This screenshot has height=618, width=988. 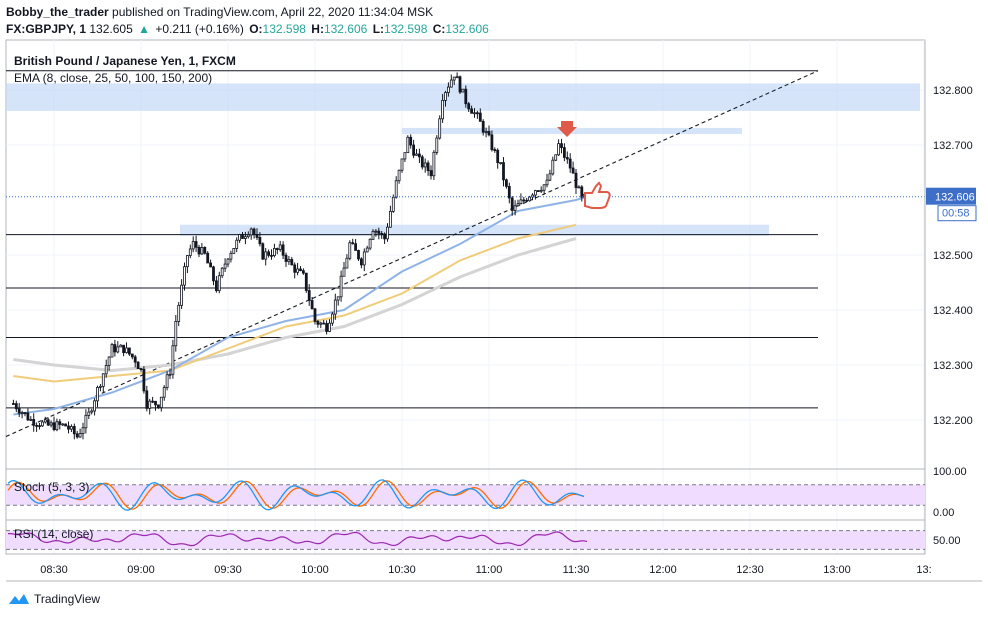 What do you see at coordinates (199, 29) in the screenshot?
I see `change-value: +0.211 (+0.16%)` at bounding box center [199, 29].